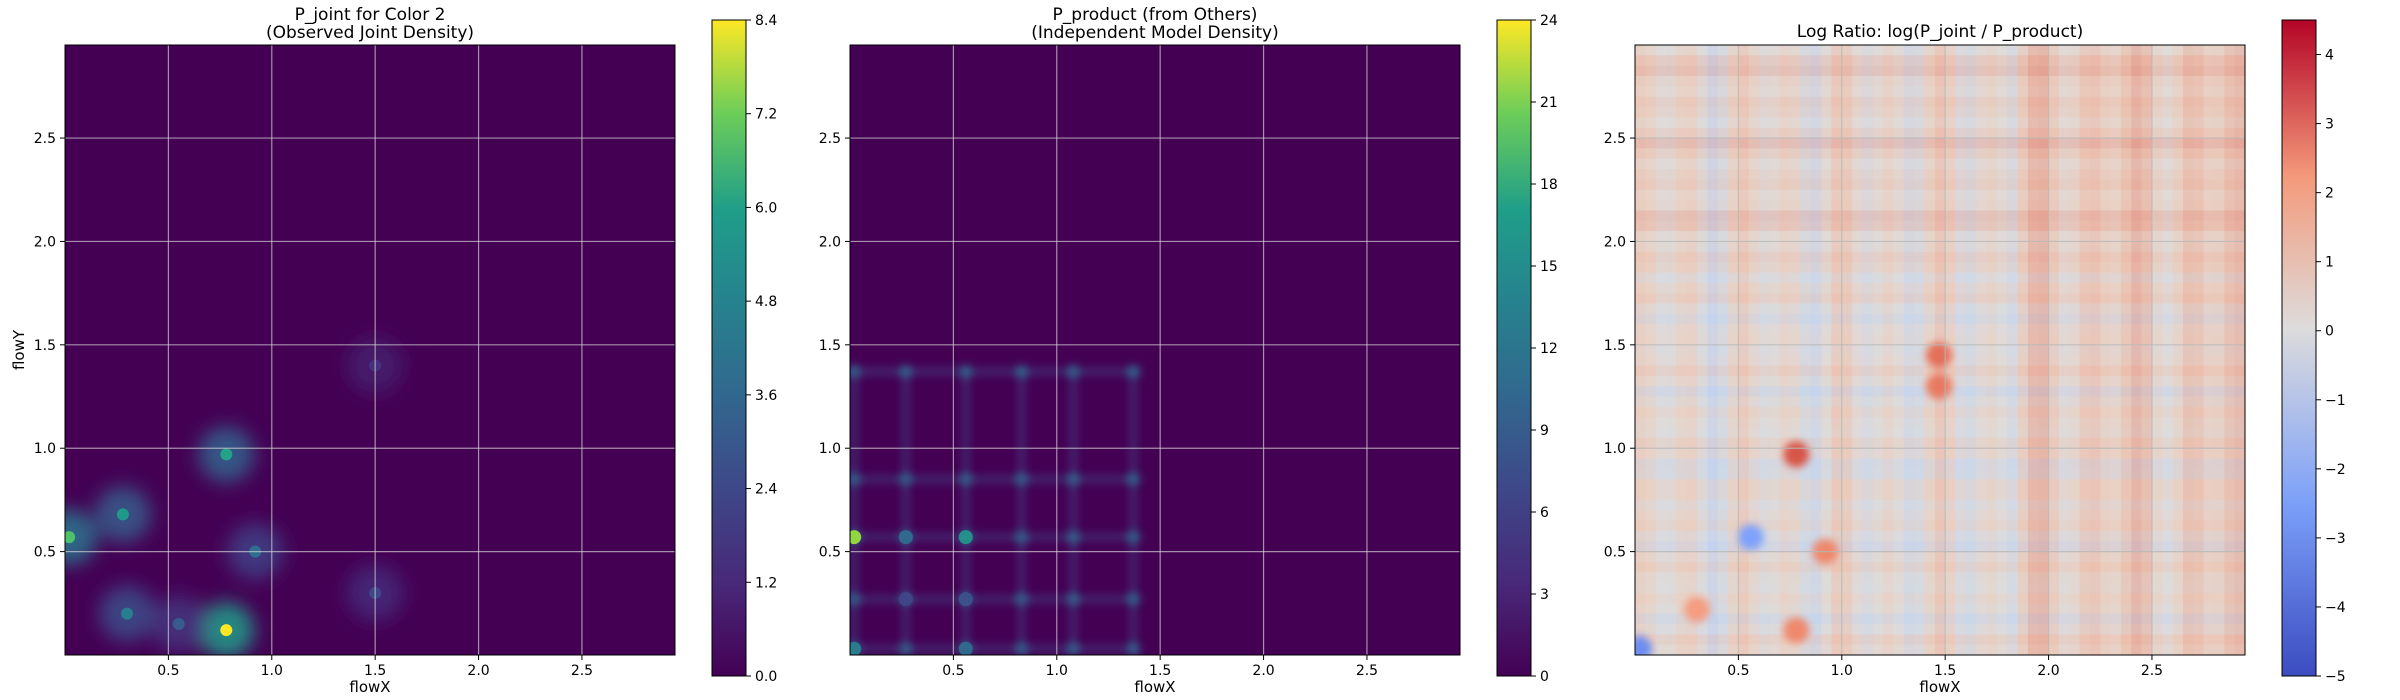 The height and width of the screenshot is (700, 2400). I want to click on colorbar-gradient, so click(729, 348).